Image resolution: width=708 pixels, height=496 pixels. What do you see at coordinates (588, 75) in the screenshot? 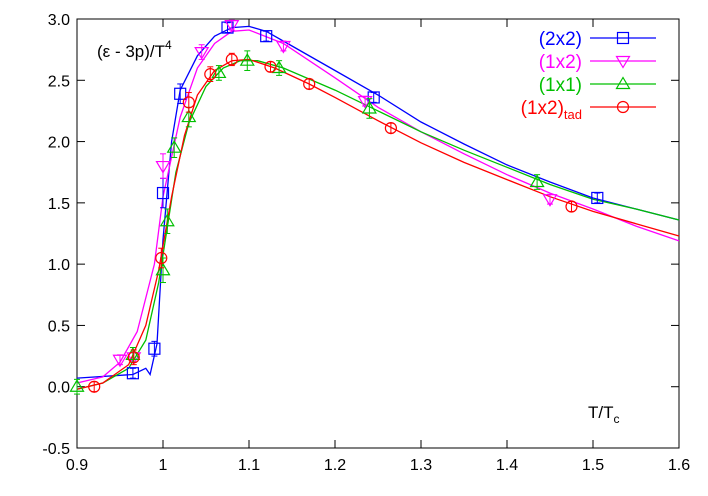
I see `legend: (2x2)(1x2)(1x1)(1x2)tad` at bounding box center [588, 75].